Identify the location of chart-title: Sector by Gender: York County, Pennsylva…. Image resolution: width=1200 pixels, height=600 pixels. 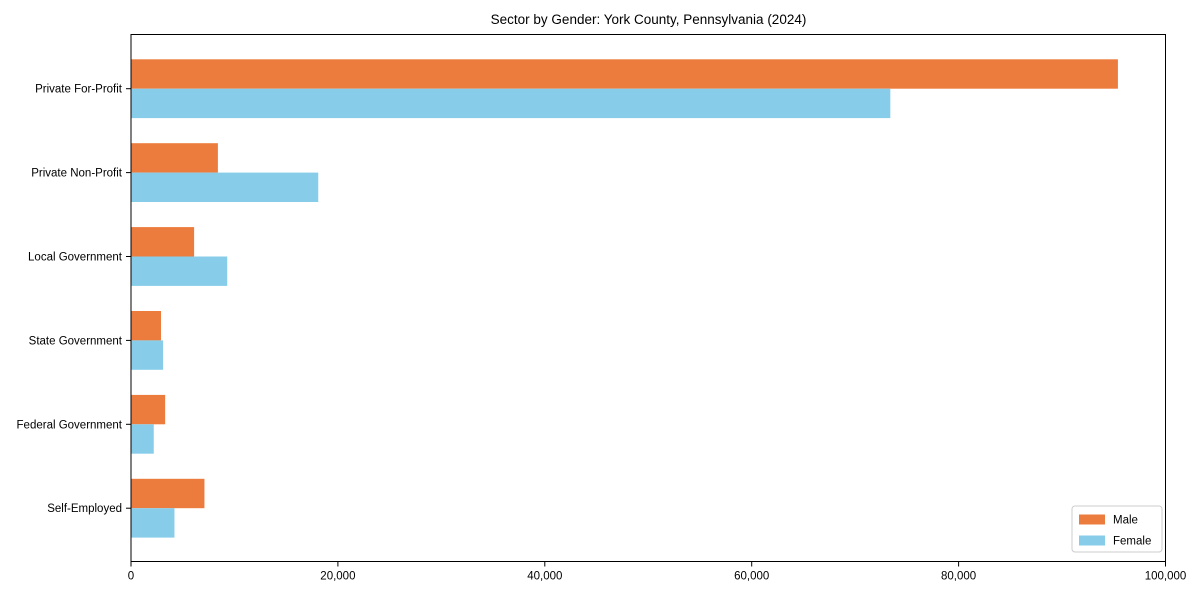
(648, 19).